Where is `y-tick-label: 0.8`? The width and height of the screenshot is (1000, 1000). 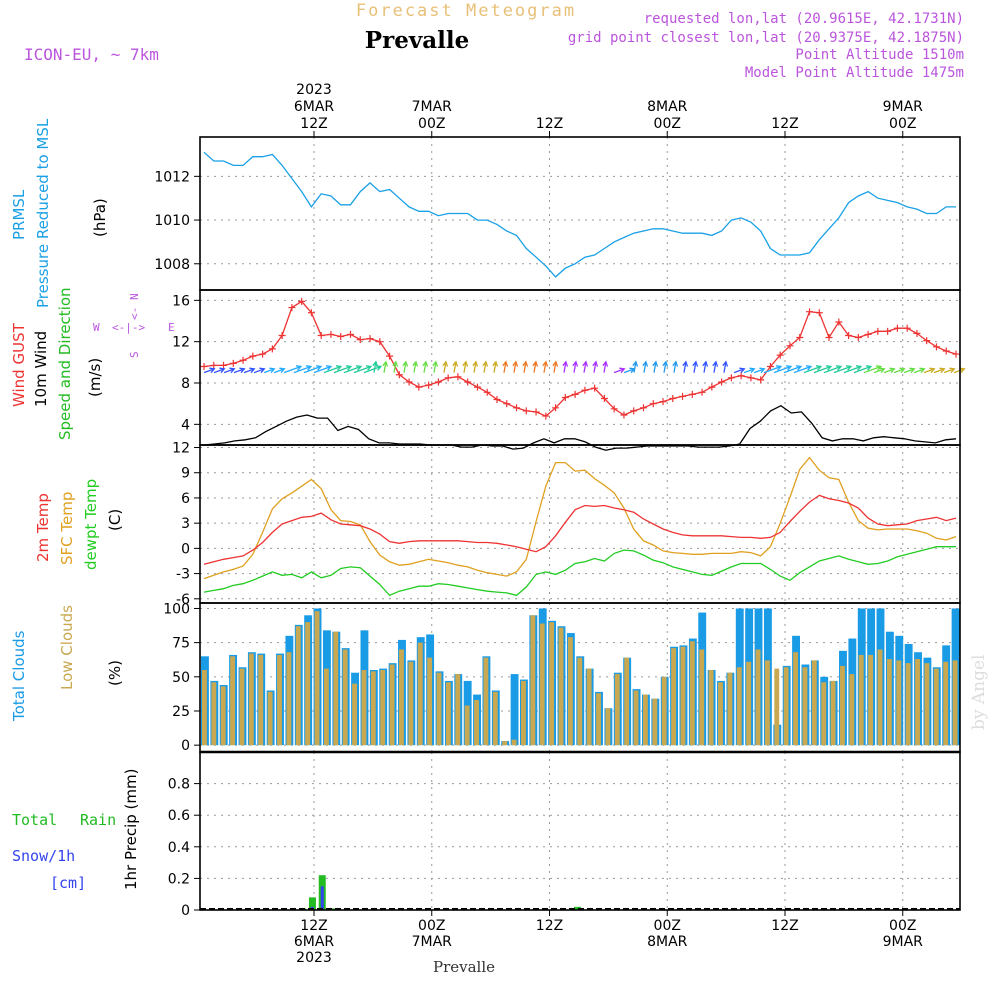
y-tick-label: 0.8 is located at coordinates (179, 785).